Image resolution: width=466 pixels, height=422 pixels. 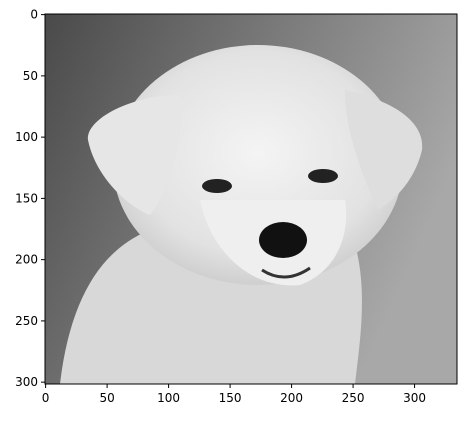 What do you see at coordinates (30, 76) in the screenshot?
I see `y-tick-label: 50` at bounding box center [30, 76].